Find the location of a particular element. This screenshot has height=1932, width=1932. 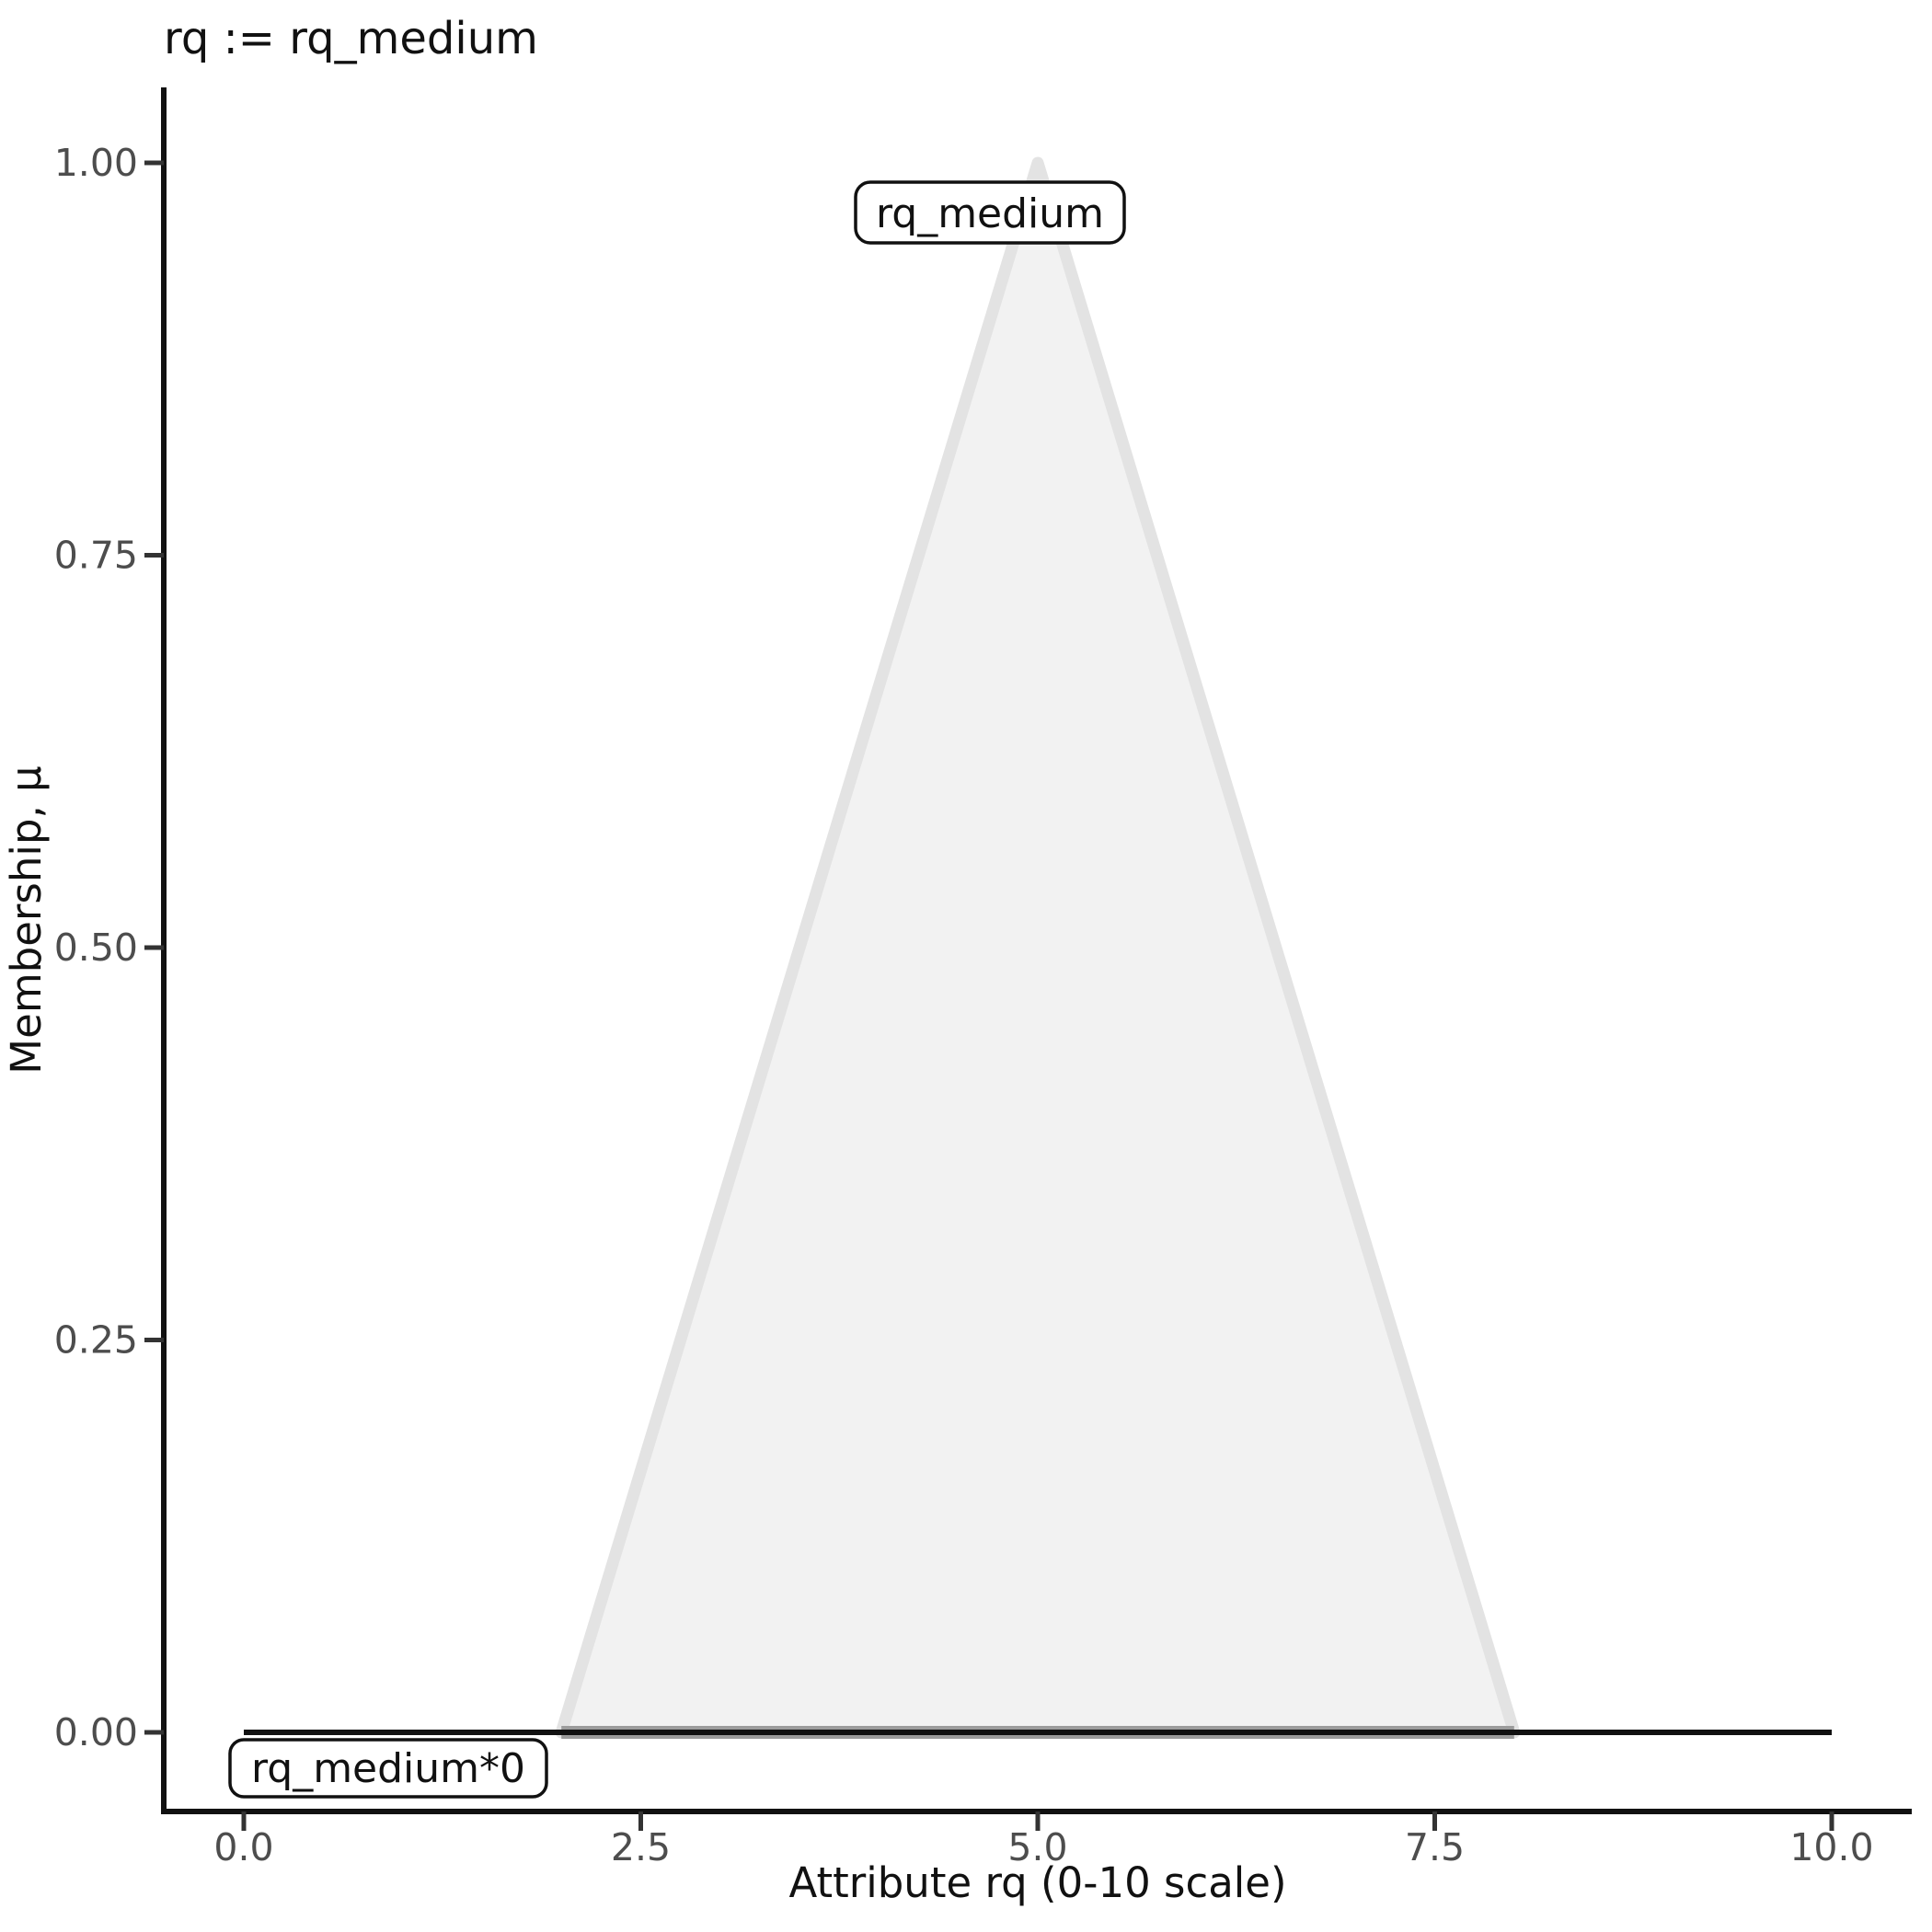

peak-label-text: rq_medium is located at coordinates (990, 213).